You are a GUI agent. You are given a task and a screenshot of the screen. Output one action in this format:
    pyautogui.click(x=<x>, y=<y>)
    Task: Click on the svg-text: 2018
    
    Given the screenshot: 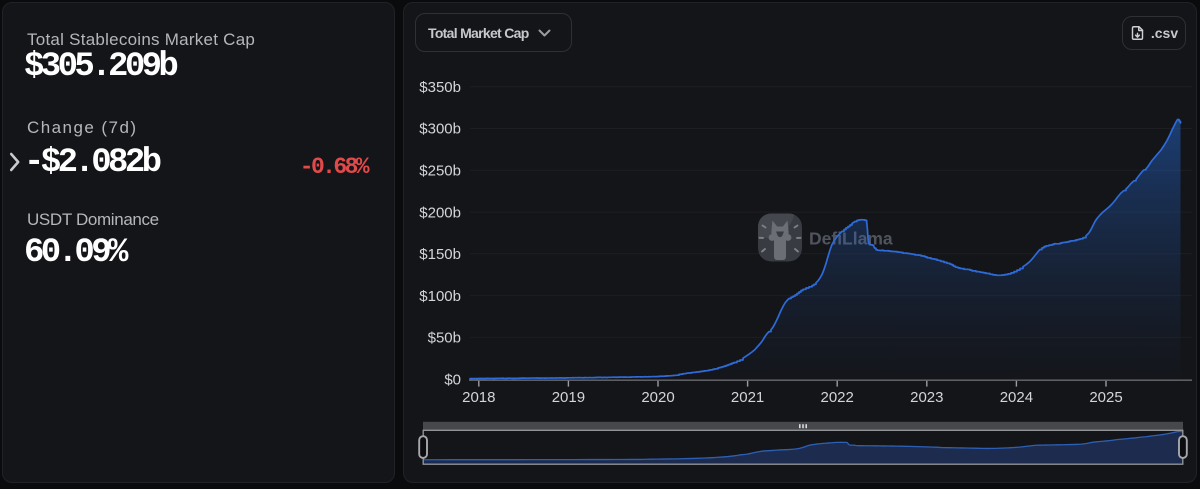 What is the action you would take?
    pyautogui.click(x=478, y=397)
    